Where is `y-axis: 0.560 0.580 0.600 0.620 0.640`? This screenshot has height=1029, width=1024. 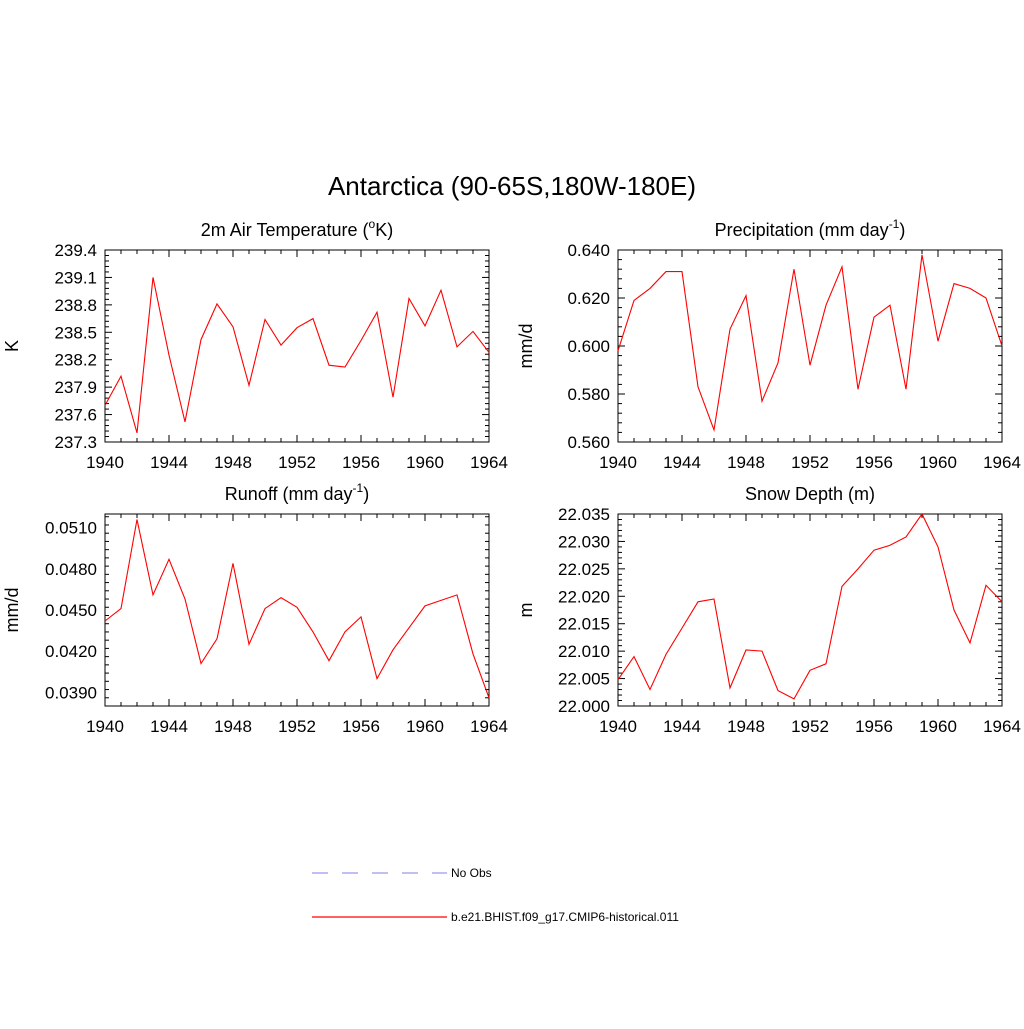
y-axis: 0.560 0.580 0.600 0.620 0.640 is located at coordinates (784, 346).